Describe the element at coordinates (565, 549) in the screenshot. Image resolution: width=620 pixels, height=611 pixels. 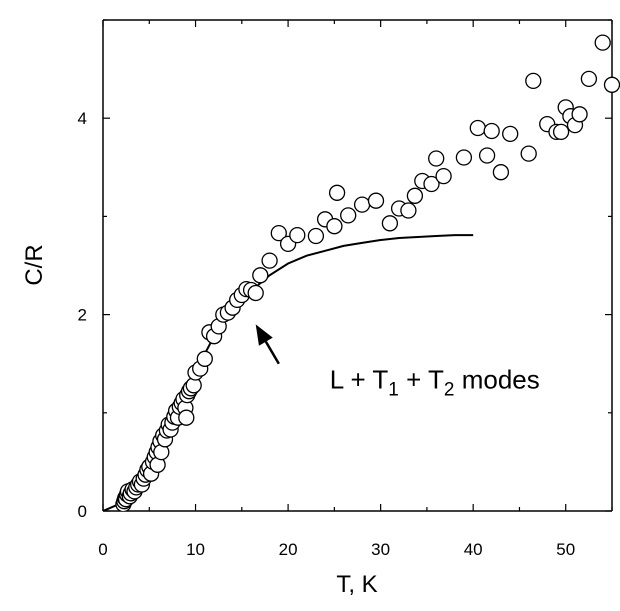
I see `x-tick-label: 50` at that location.